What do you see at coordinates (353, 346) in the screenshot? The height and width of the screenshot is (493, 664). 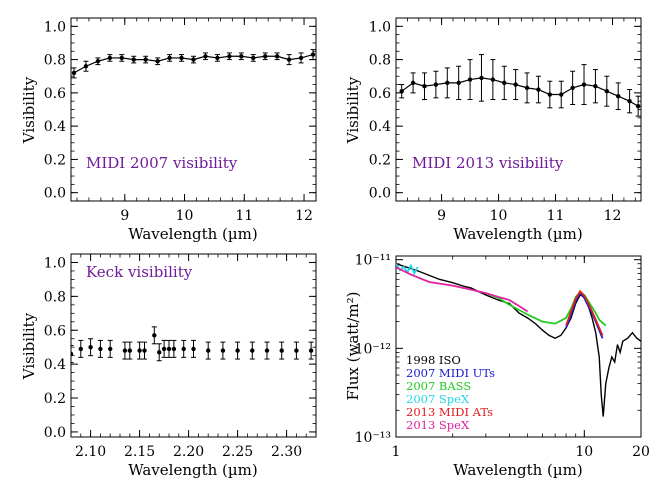 I see `y-axis-label: Flux (watt/m²)` at bounding box center [353, 346].